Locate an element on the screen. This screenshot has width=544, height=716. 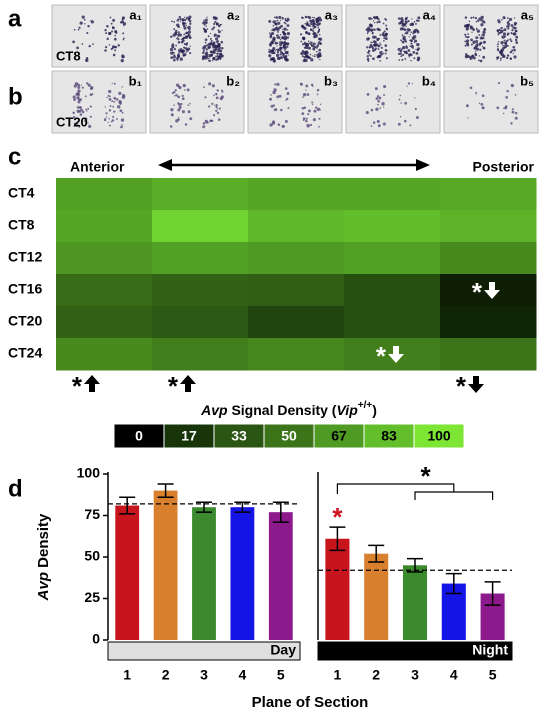
scale-label: 33 is located at coordinates (239, 436).